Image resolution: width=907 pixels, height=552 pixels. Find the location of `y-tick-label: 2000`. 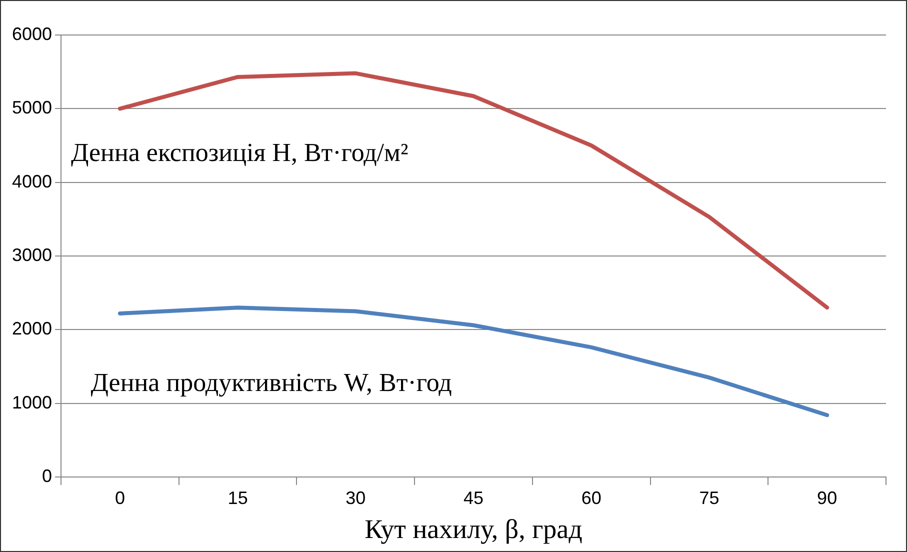

y-tick-label: 2000 is located at coordinates (32, 328).